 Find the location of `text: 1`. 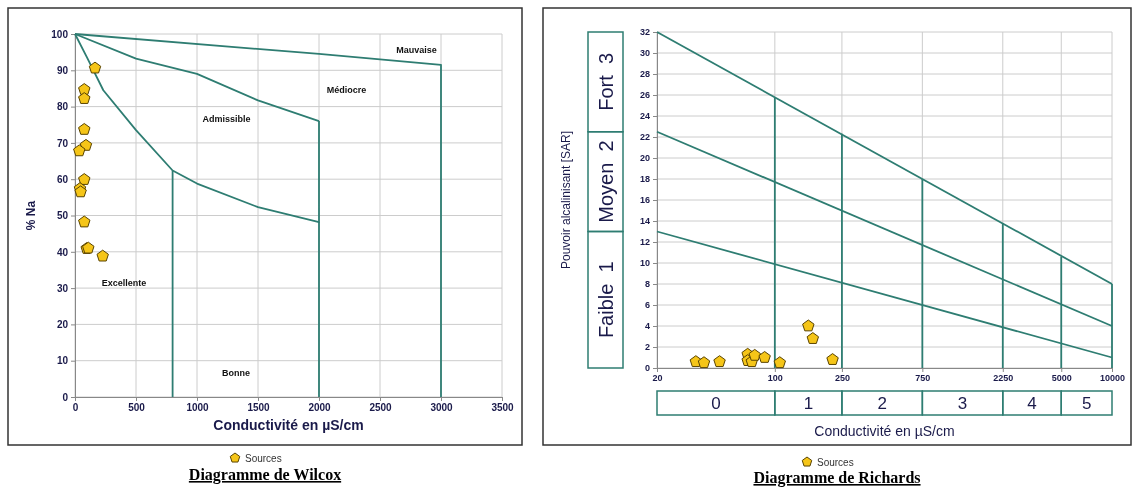

text: 1 is located at coordinates (808, 403).